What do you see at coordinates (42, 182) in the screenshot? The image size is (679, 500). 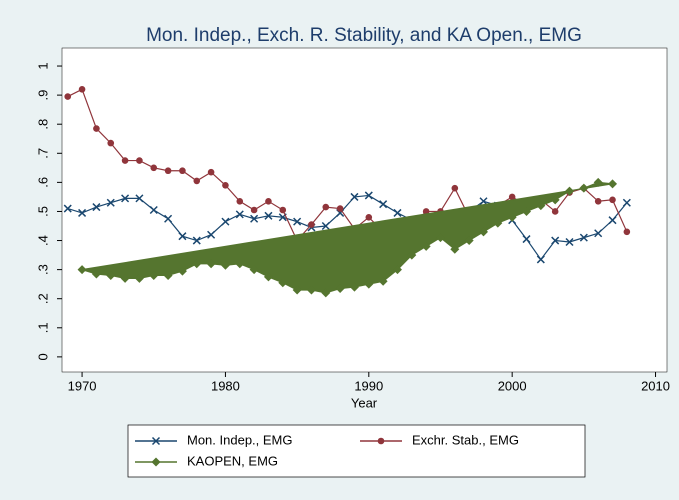 I see `y-tick-label: .6` at bounding box center [42, 182].